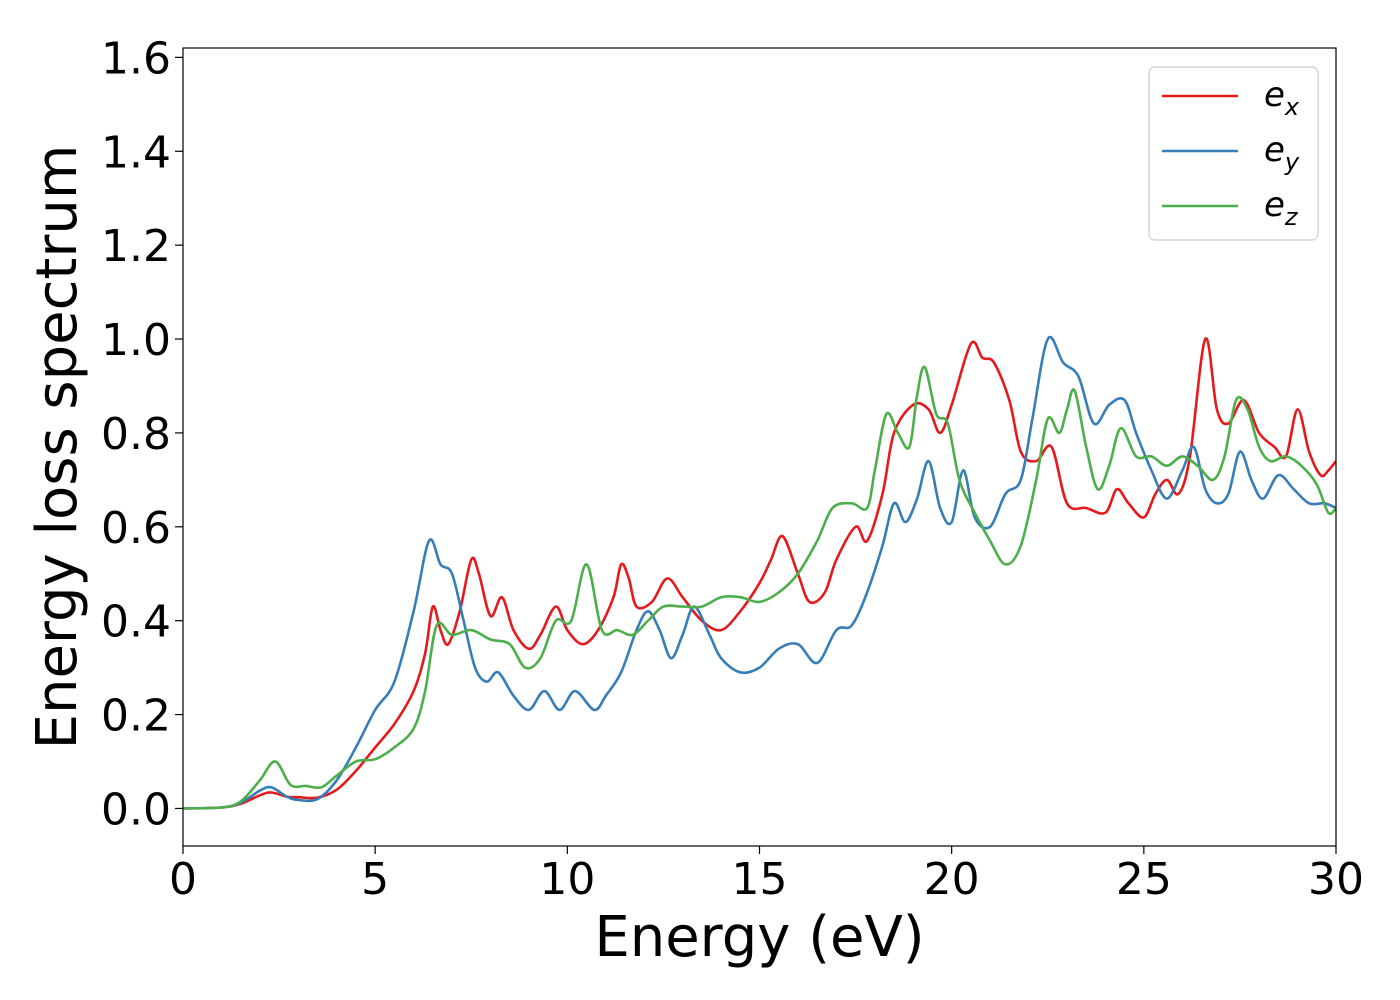 This screenshot has width=1400, height=1000. I want to click on y-tick-label: 1.4, so click(136, 152).